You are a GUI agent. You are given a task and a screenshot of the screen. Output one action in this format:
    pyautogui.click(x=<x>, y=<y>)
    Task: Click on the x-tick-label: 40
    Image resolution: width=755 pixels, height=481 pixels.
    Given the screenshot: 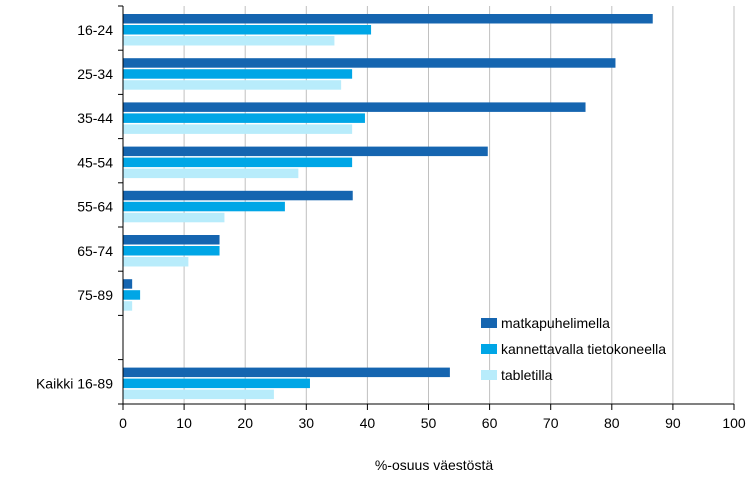 What is the action you would take?
    pyautogui.click(x=368, y=423)
    